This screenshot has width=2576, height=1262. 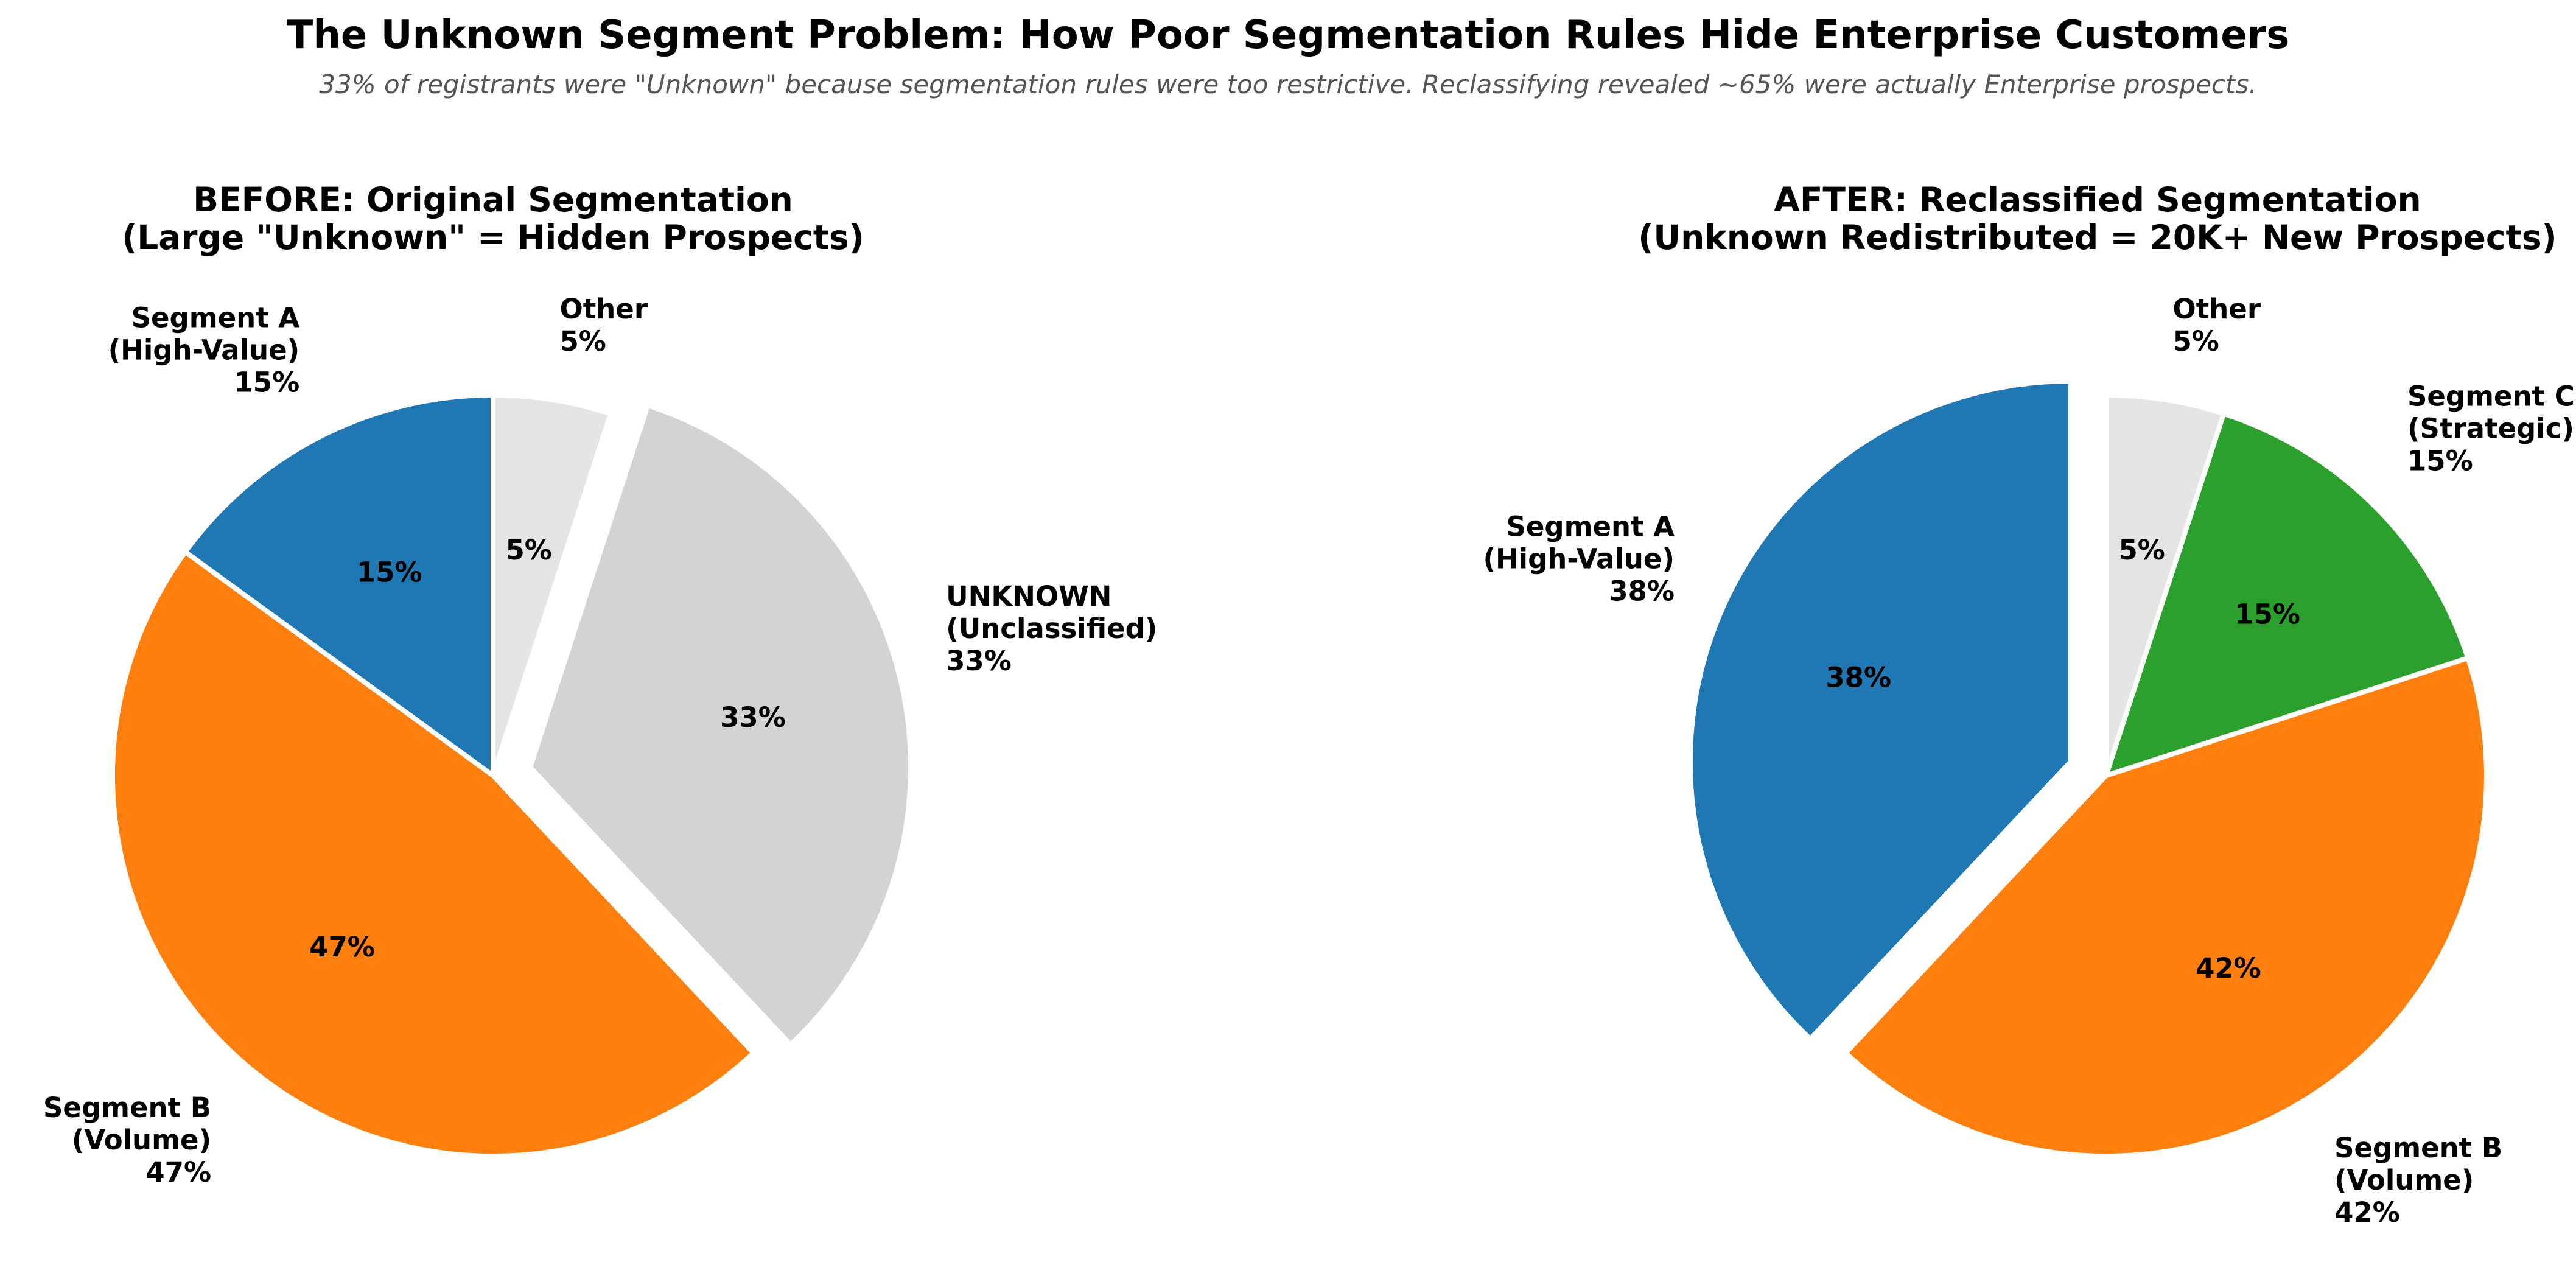 I want to click on after-pie-title-line1: AFTER: Reclassified Segmentation, so click(x=2097, y=199).